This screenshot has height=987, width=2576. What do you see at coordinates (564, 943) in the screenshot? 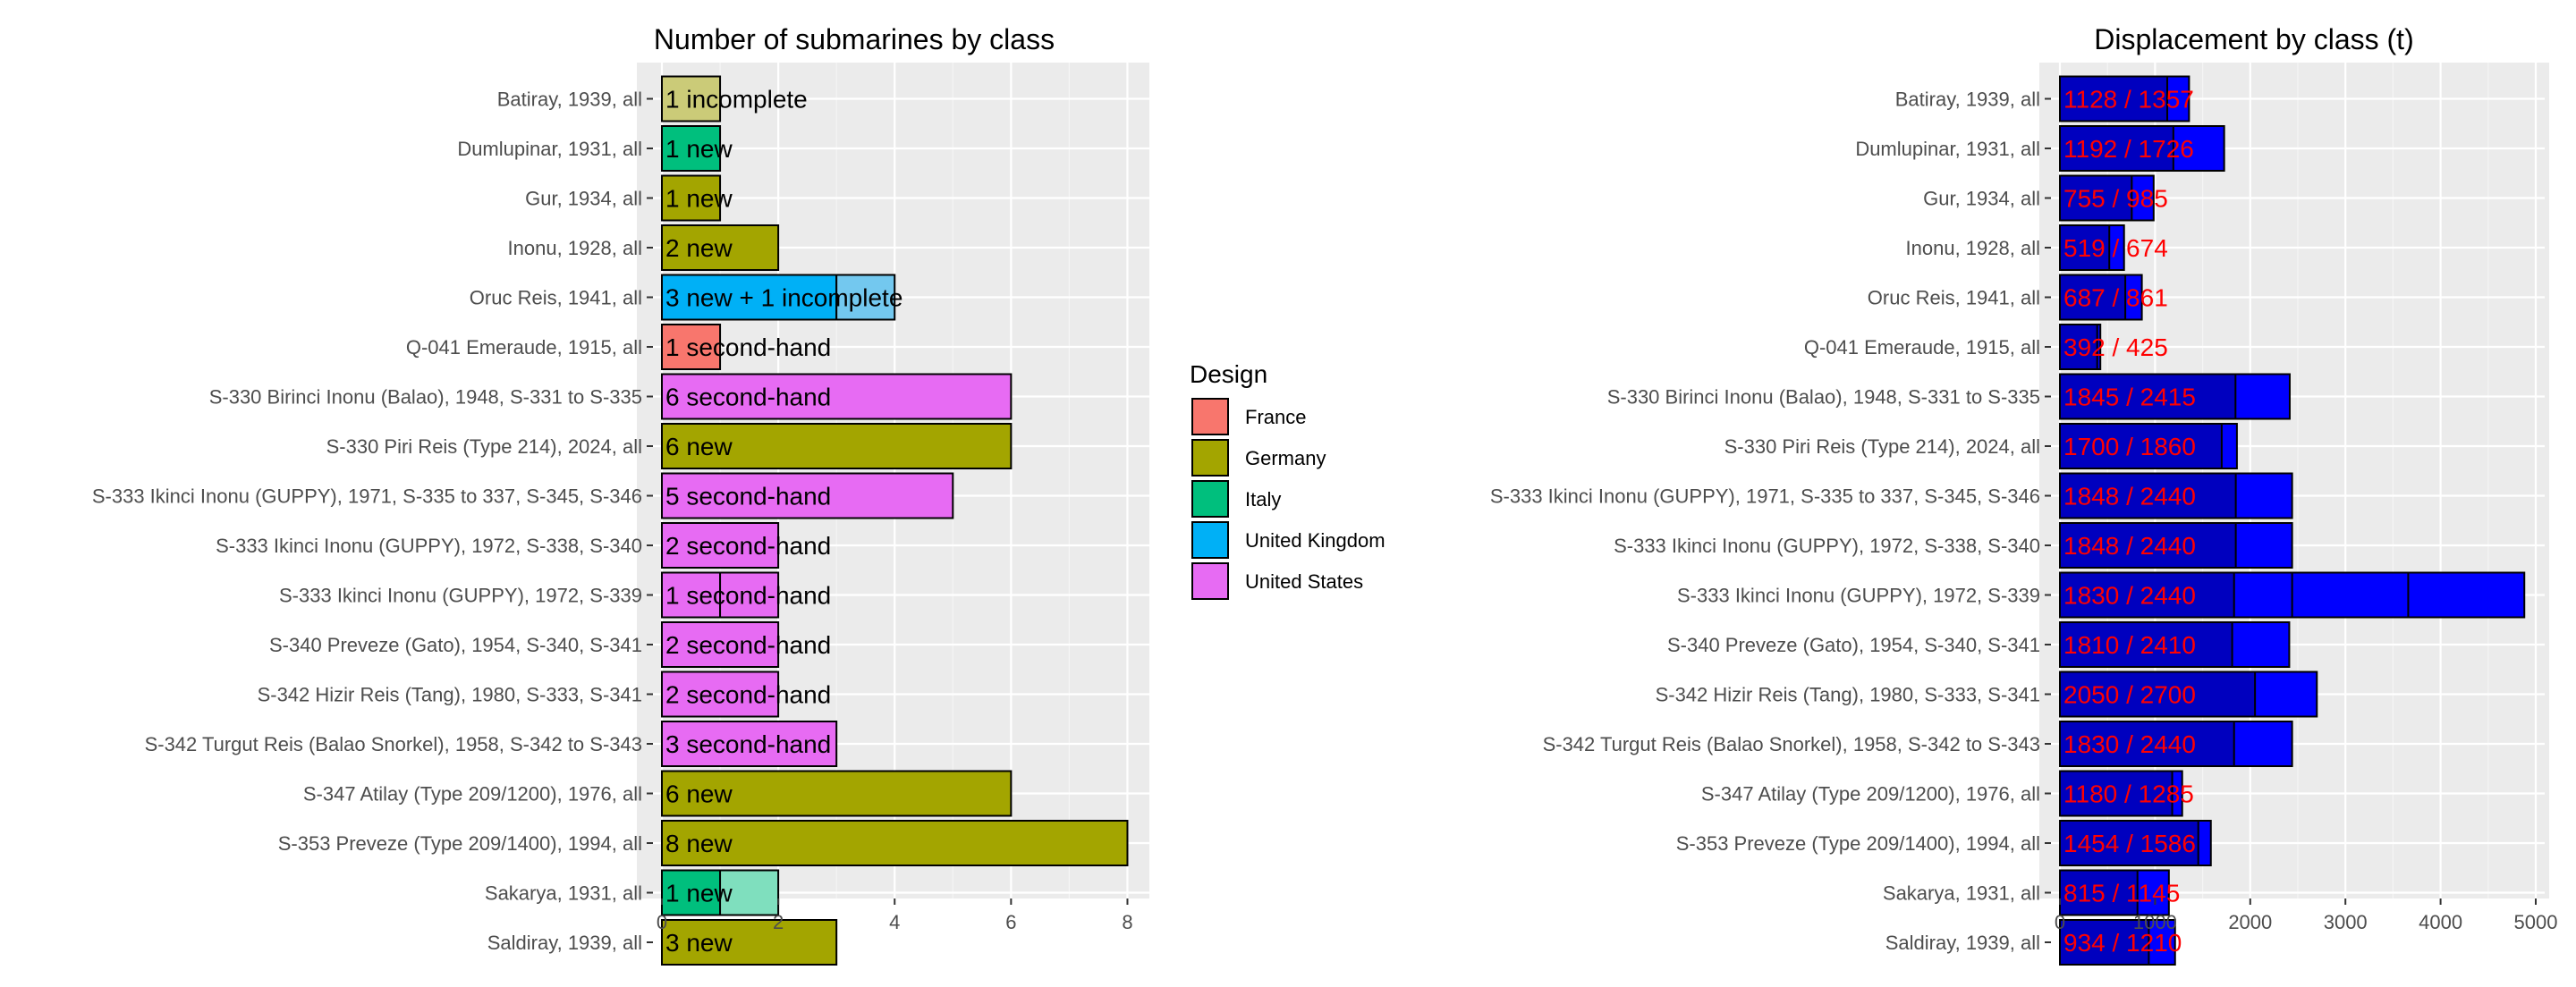
I see `c1-category-label: Saldiray, 1939, all` at bounding box center [564, 943].